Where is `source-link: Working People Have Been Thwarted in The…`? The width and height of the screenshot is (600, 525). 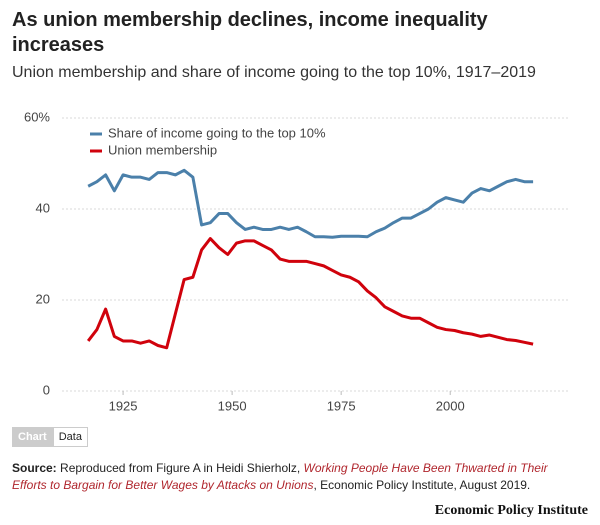 source-link: Working People Have Been Thwarted in The… is located at coordinates (280, 476).